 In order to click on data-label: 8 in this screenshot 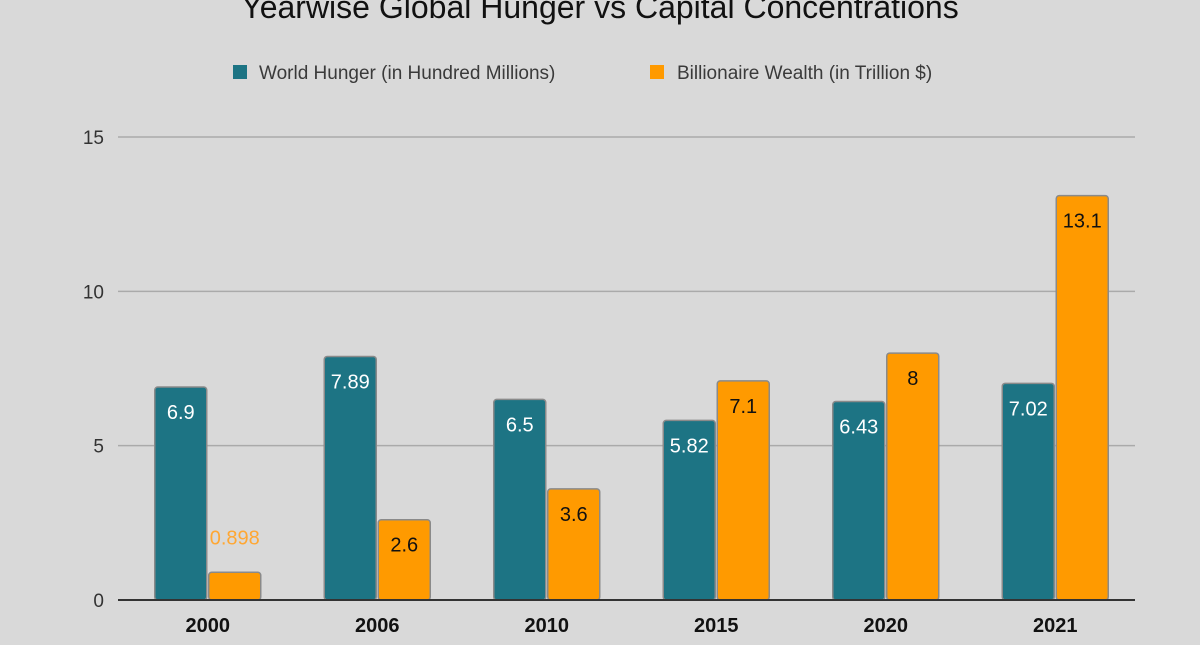, I will do `click(912, 379)`.